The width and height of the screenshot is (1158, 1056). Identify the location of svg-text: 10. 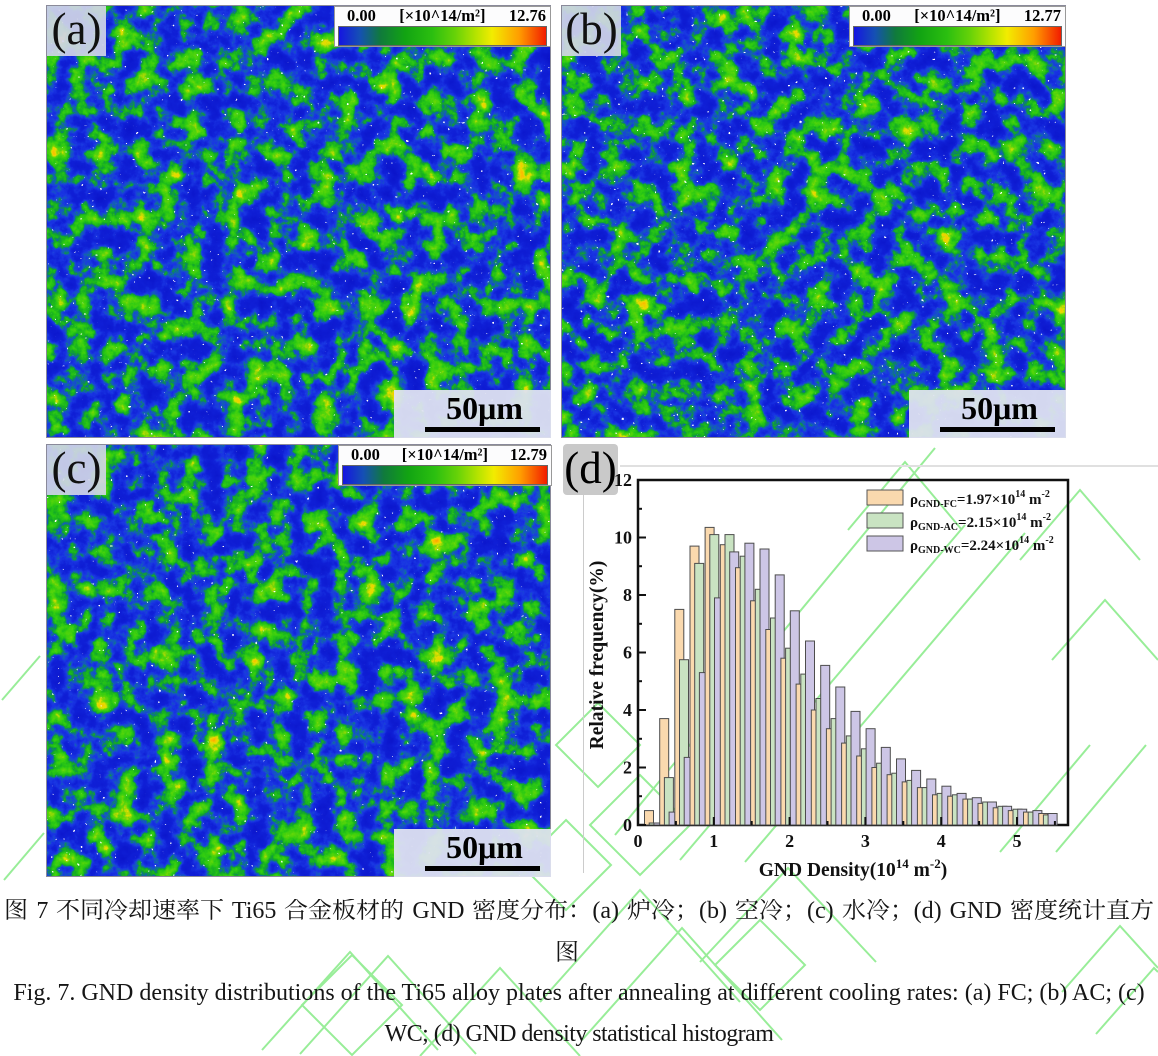
(623, 538).